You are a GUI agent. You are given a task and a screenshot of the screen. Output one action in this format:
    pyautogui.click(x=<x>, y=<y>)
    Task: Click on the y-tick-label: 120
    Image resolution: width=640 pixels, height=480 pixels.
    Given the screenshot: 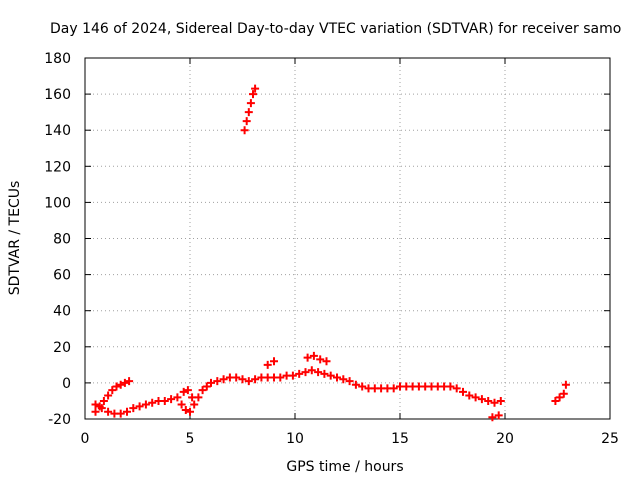 What is the action you would take?
    pyautogui.click(x=57, y=167)
    